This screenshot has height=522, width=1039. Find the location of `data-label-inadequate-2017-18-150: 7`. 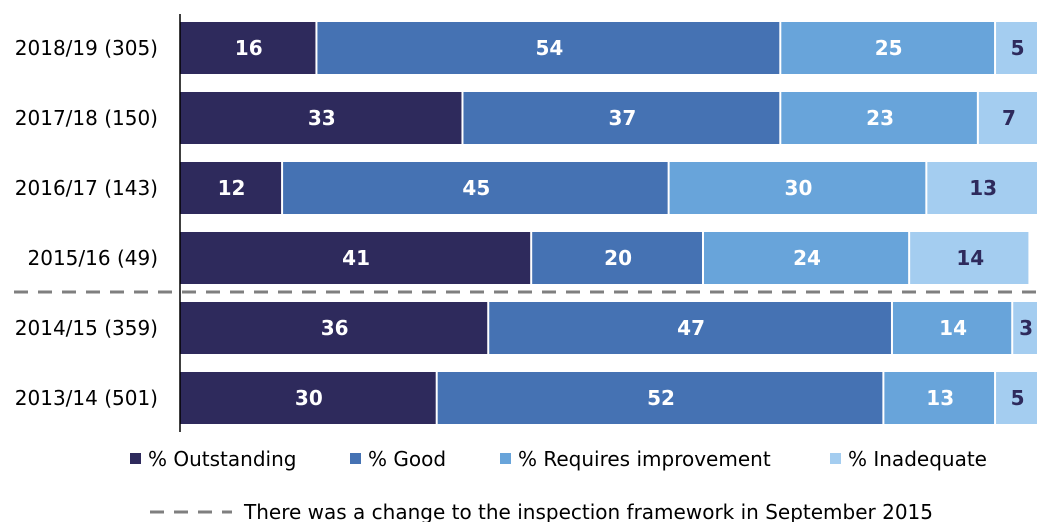

data-label-inadequate-2017-18-150: 7 is located at coordinates (1009, 118).